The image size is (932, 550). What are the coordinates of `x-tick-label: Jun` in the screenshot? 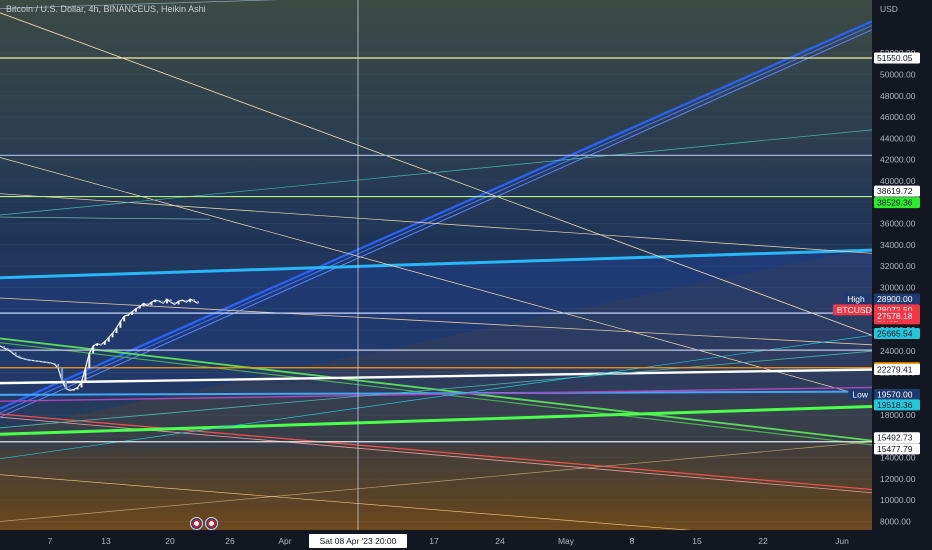 It's located at (842, 541).